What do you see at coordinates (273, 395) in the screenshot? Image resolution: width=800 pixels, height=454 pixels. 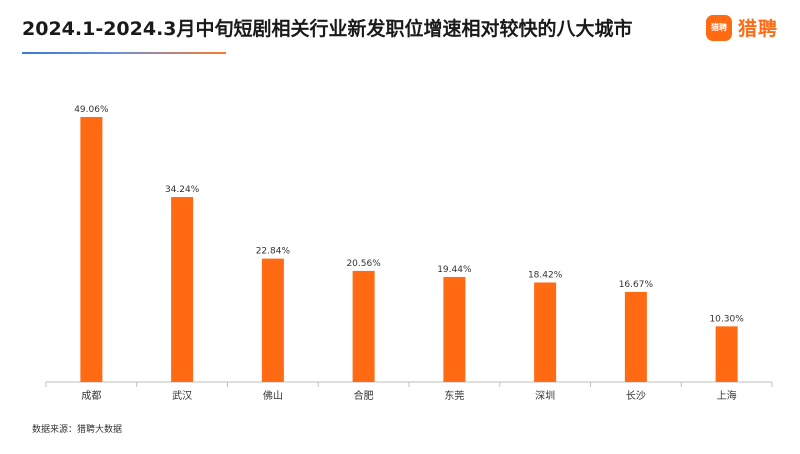 I see `category-label: 佛山` at bounding box center [273, 395].